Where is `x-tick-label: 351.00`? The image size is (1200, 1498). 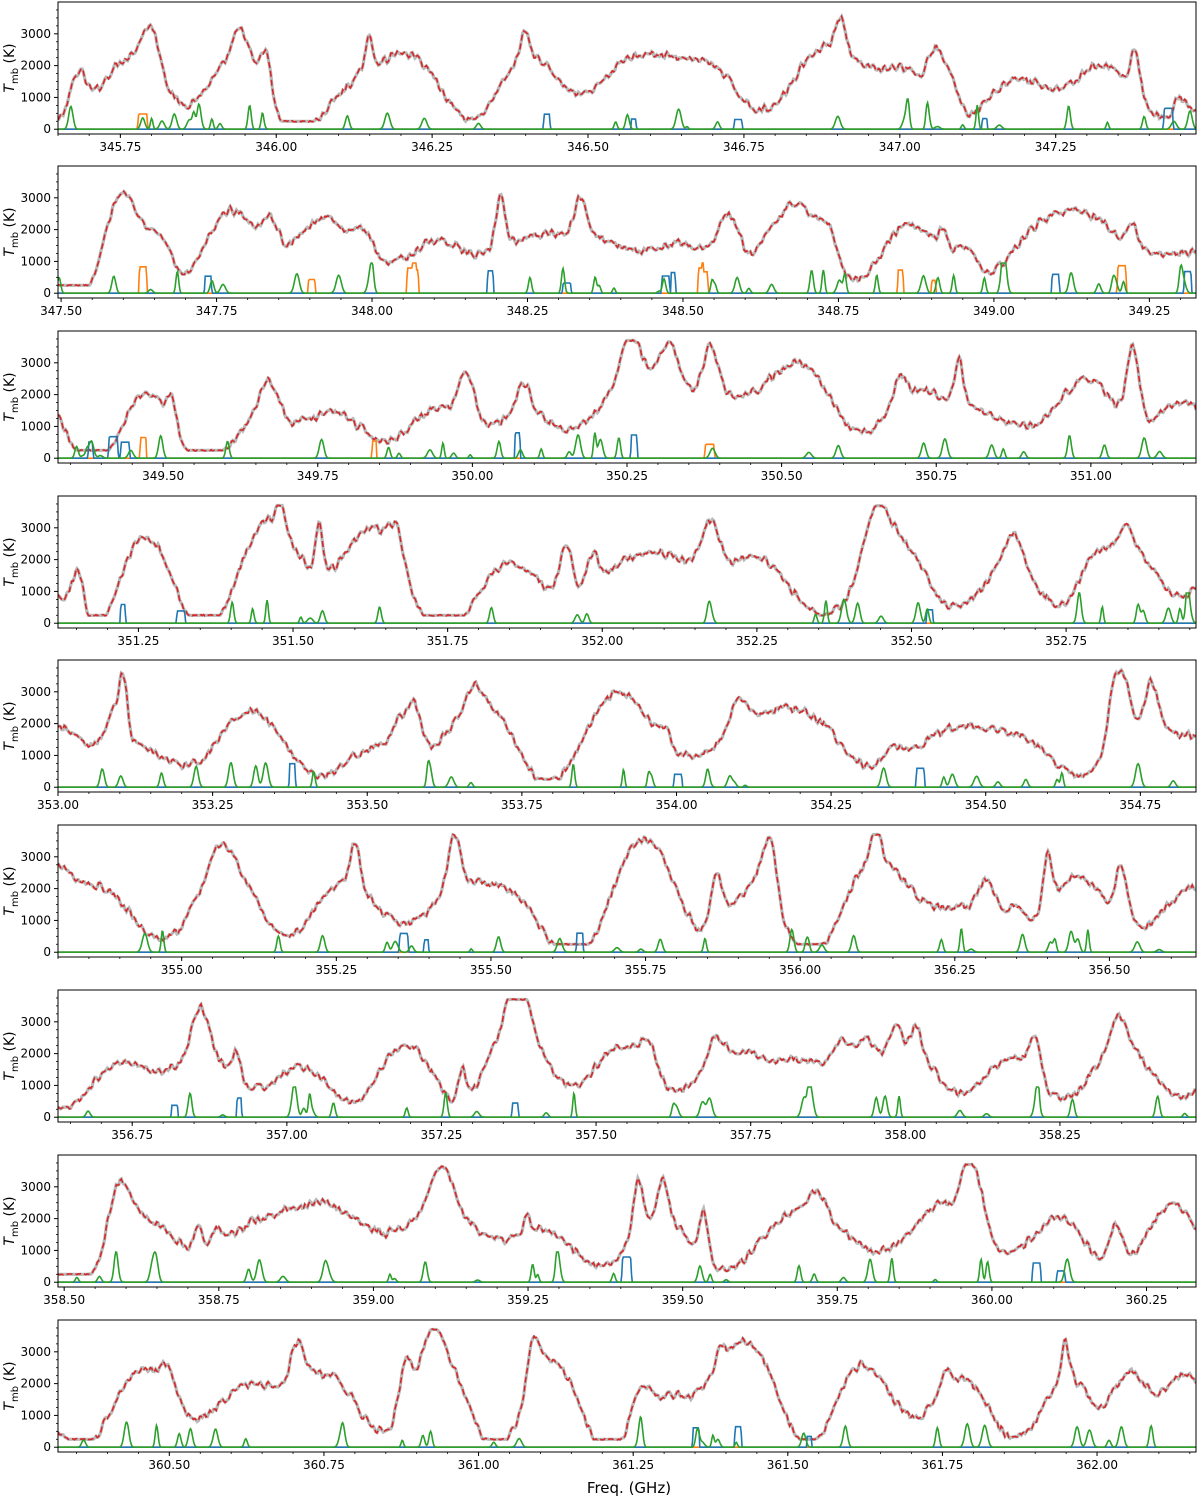
x-tick-label: 351.00 is located at coordinates (1091, 476).